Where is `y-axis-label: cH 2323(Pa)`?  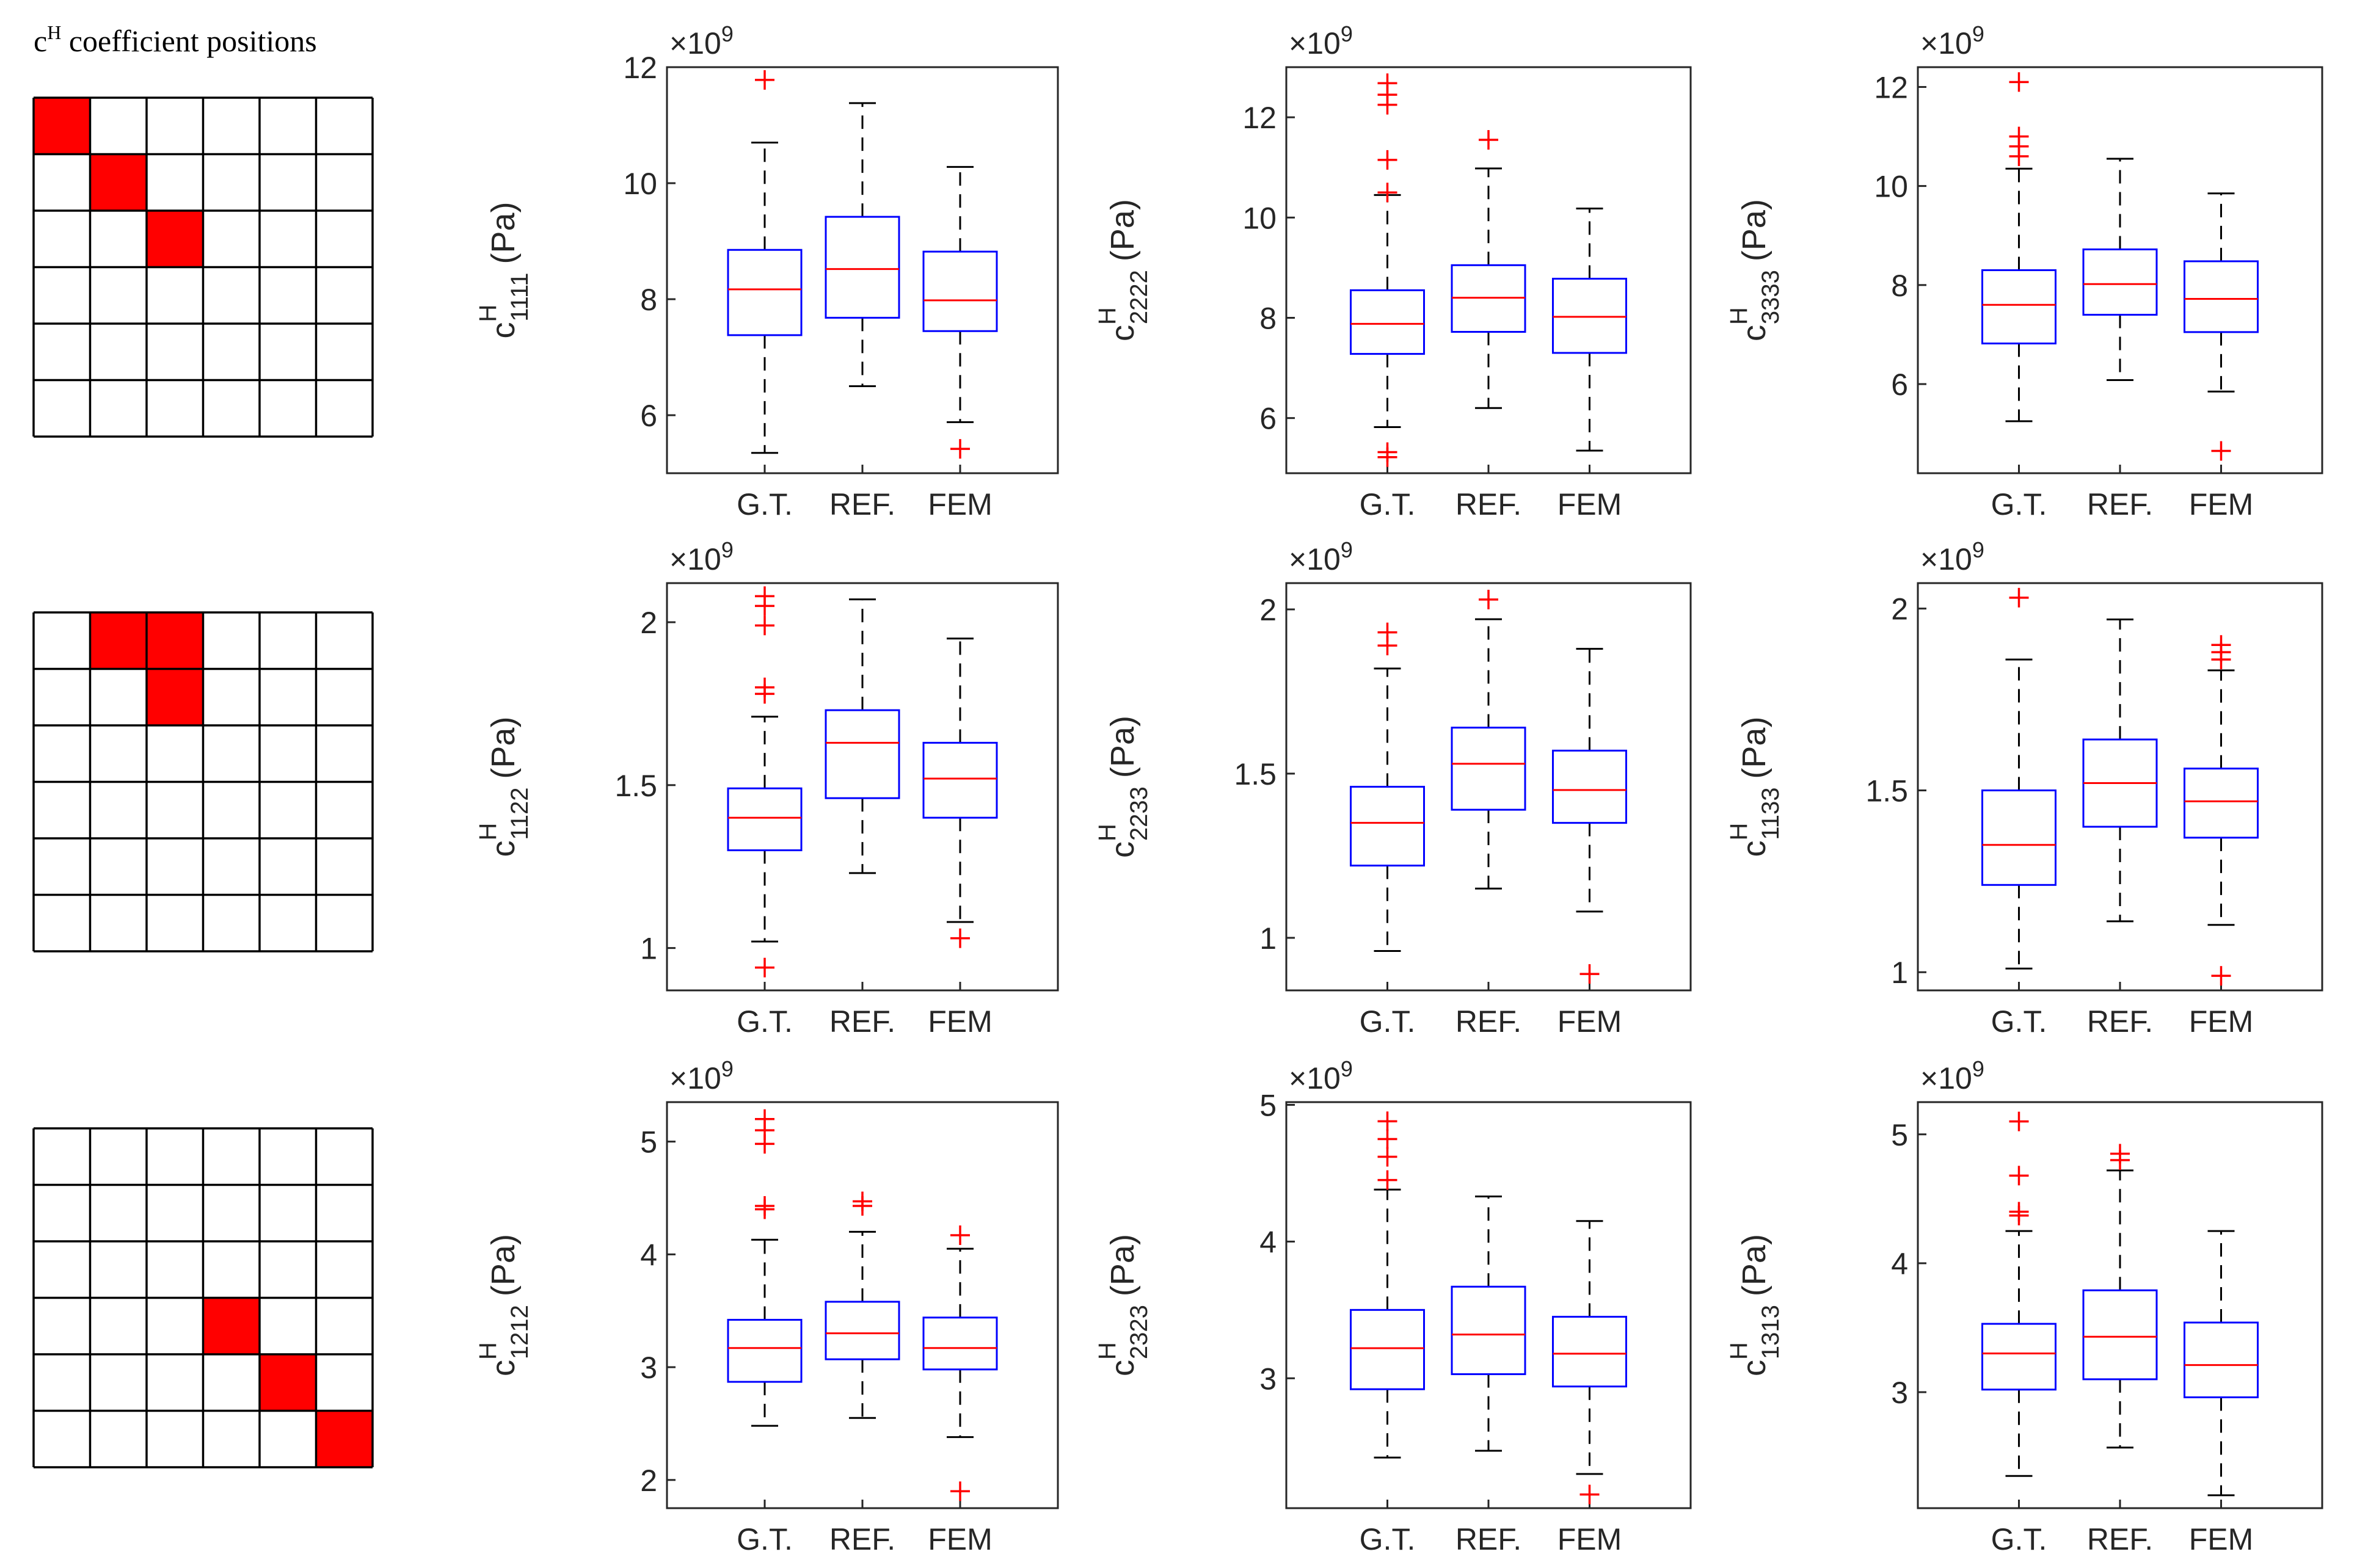
y-axis-label: cH 2323(Pa) is located at coordinates (1123, 1305).